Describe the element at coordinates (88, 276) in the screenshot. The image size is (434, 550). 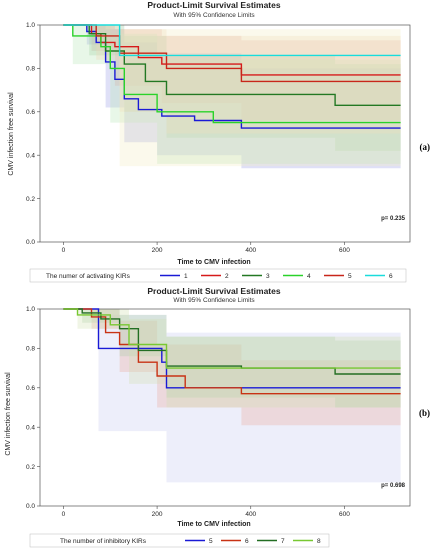
I see `legend-title: The numer of activating KIRs` at that location.